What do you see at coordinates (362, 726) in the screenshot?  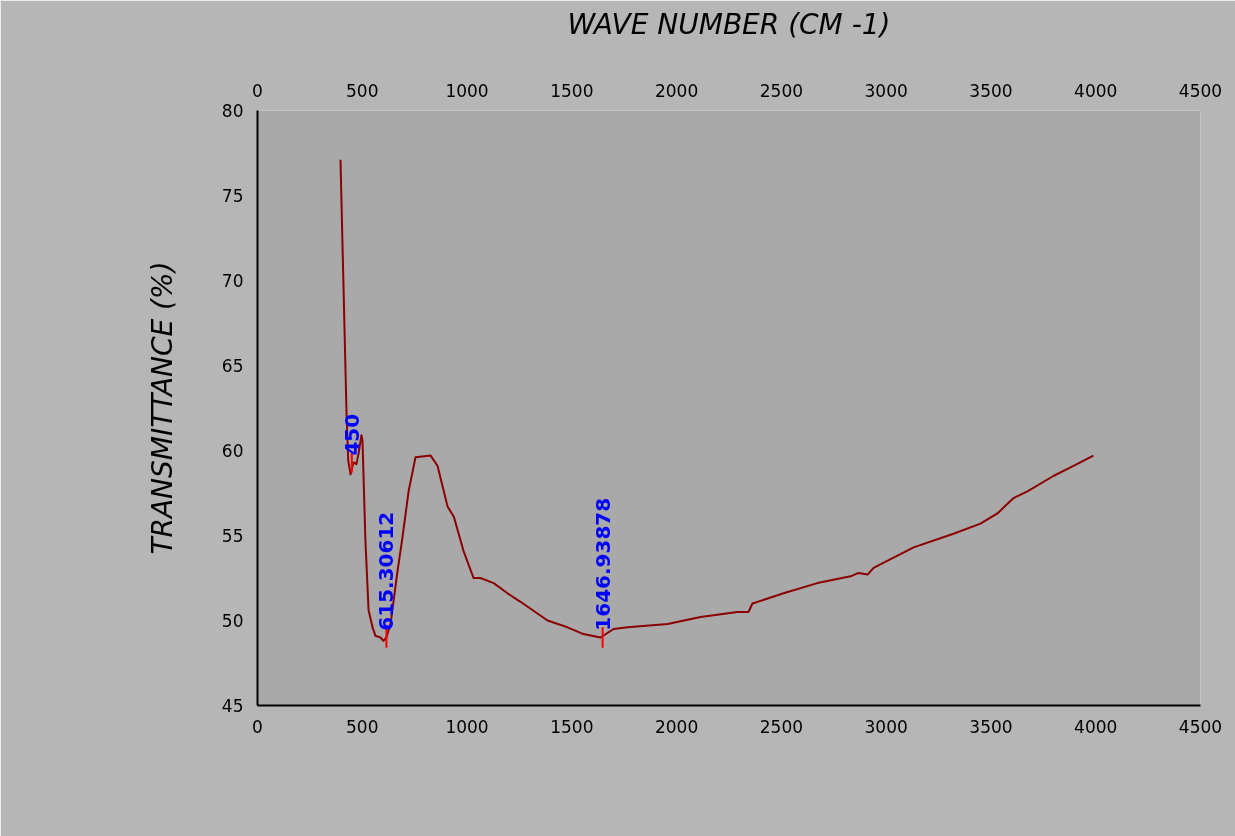 I see `x2-tick-label: 500` at bounding box center [362, 726].